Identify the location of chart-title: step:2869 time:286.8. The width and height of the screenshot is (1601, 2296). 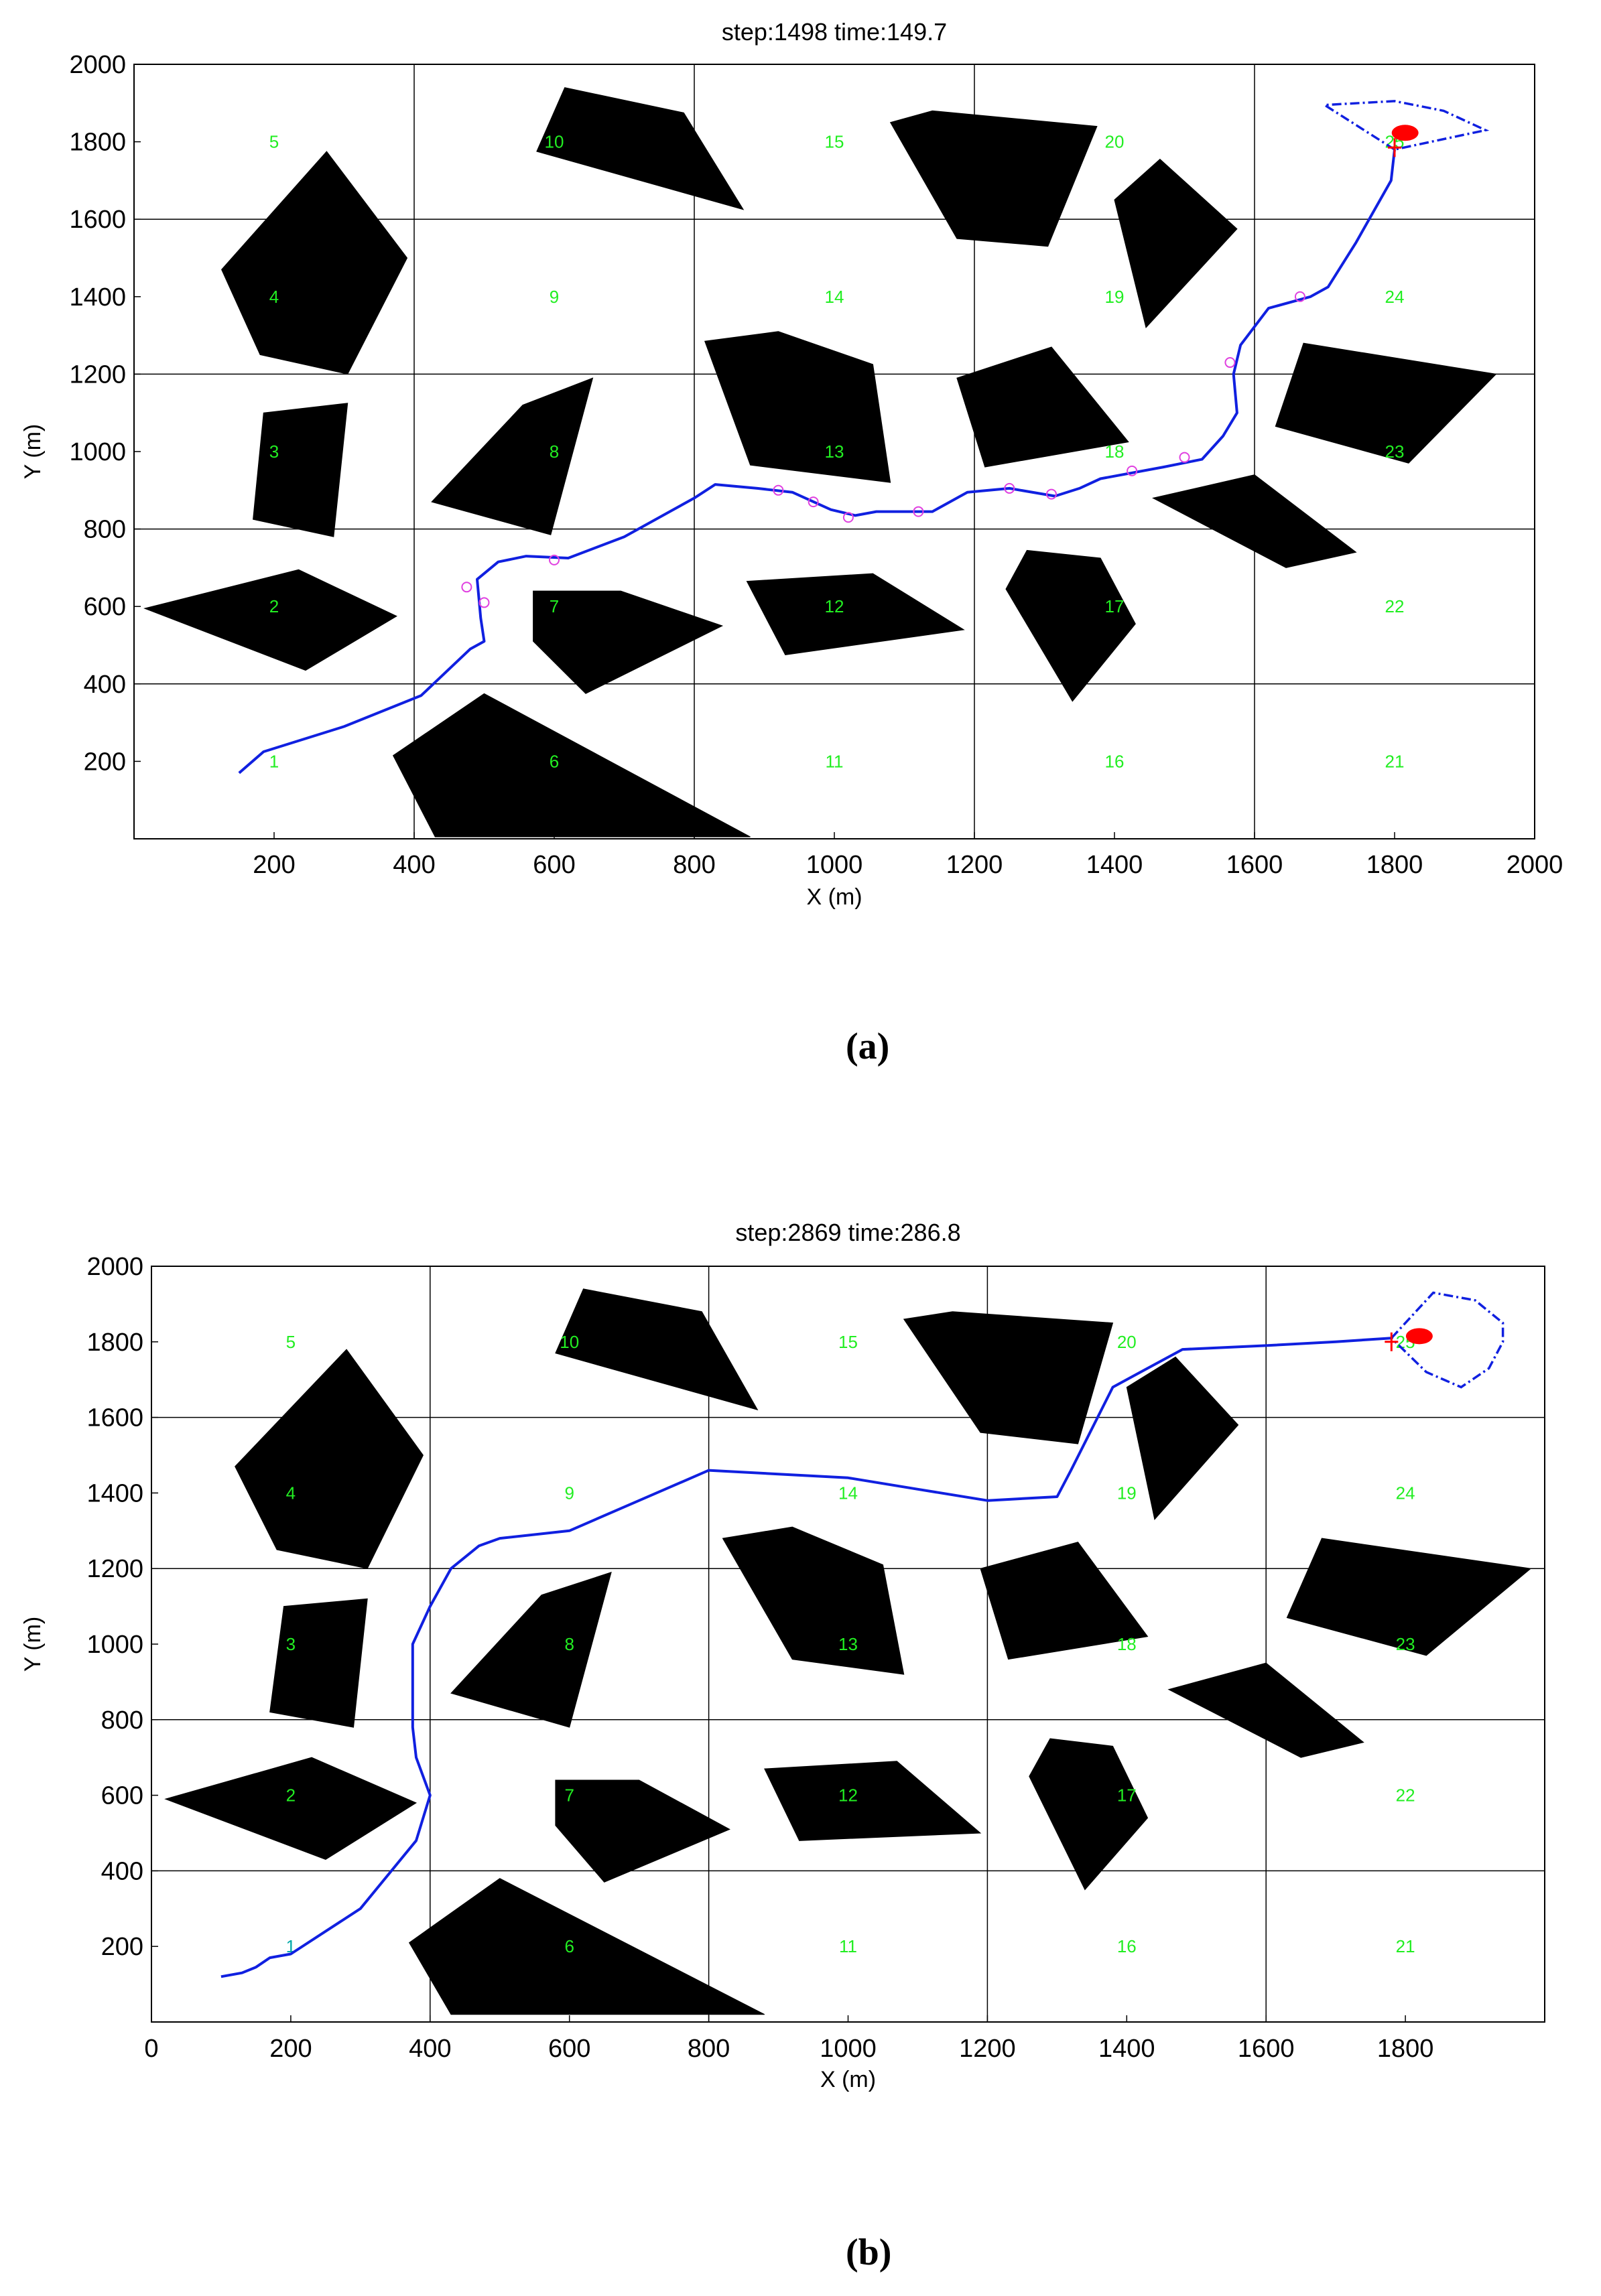
(847, 1232).